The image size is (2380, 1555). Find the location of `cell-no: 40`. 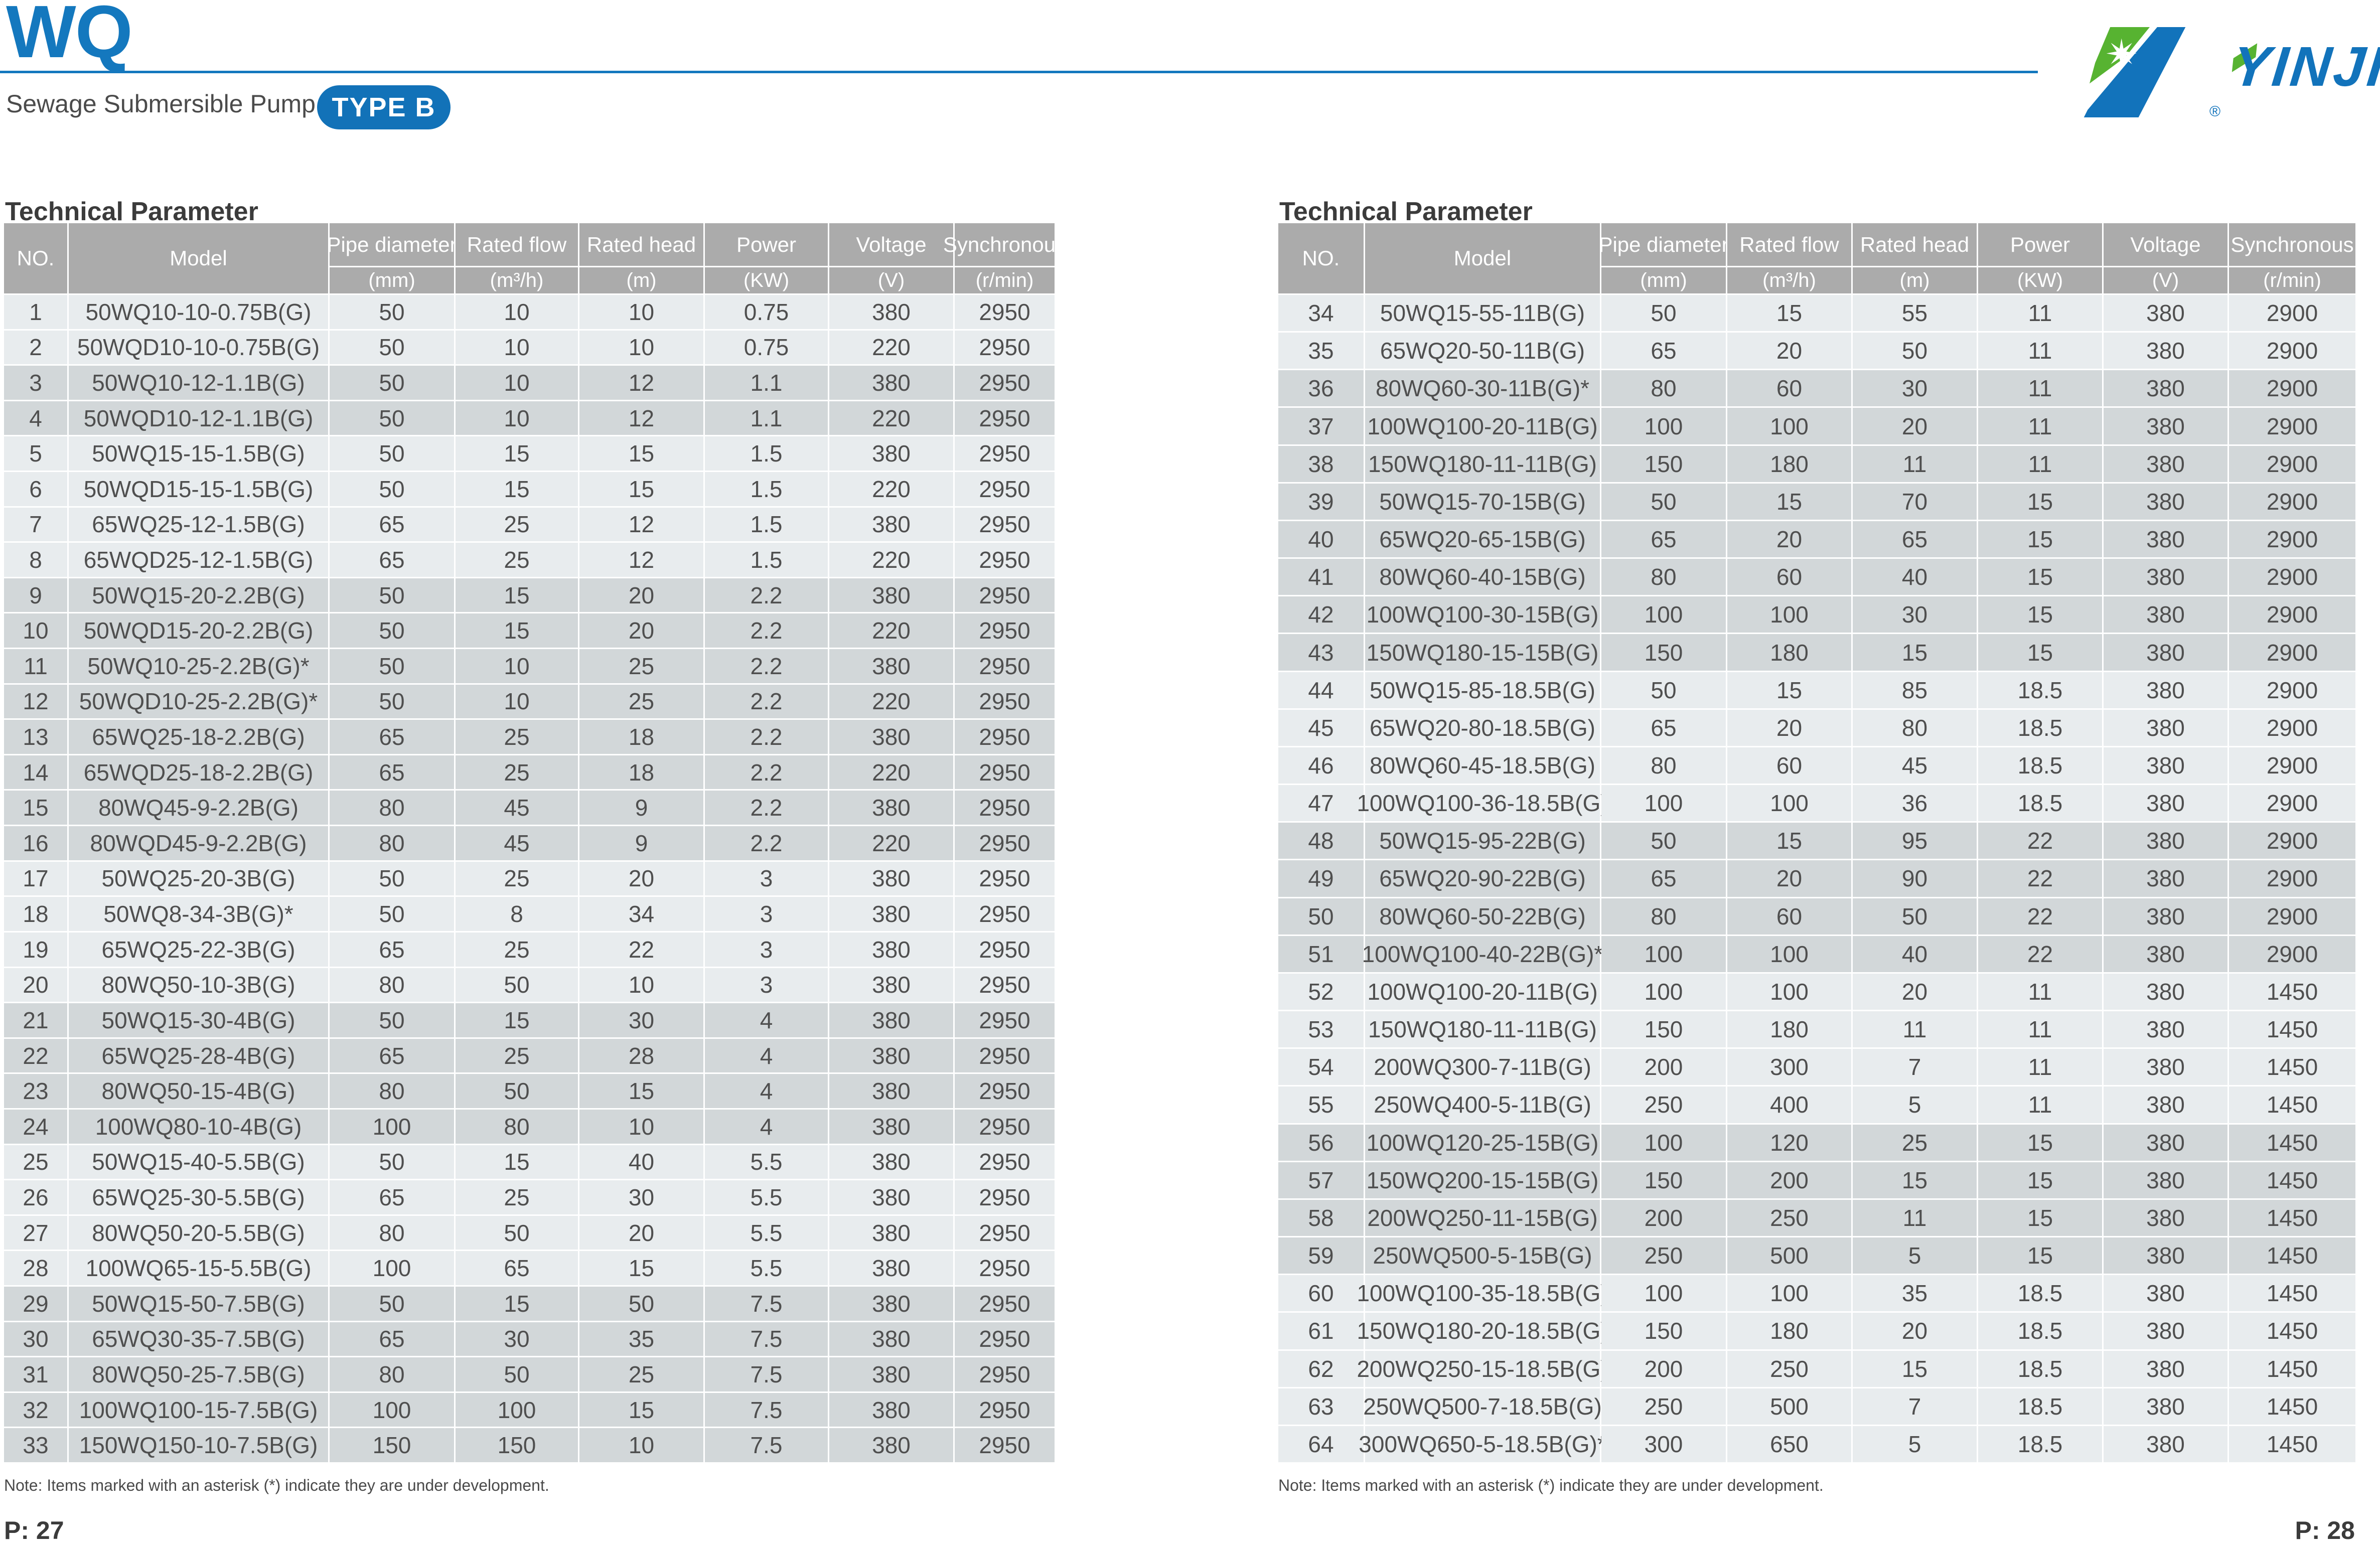

cell-no: 40 is located at coordinates (1321, 539).